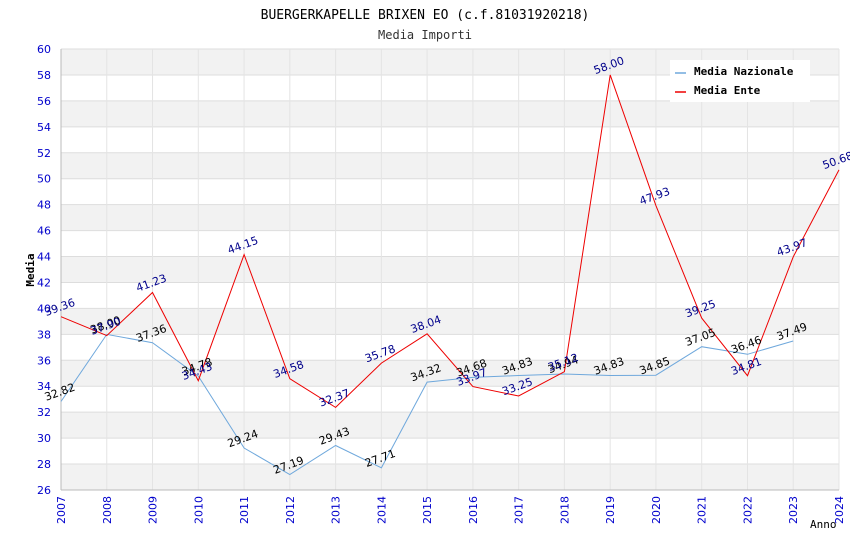 The width and height of the screenshot is (850, 550). What do you see at coordinates (519, 510) in the screenshot?
I see `x-tick-label: 2017` at bounding box center [519, 510].